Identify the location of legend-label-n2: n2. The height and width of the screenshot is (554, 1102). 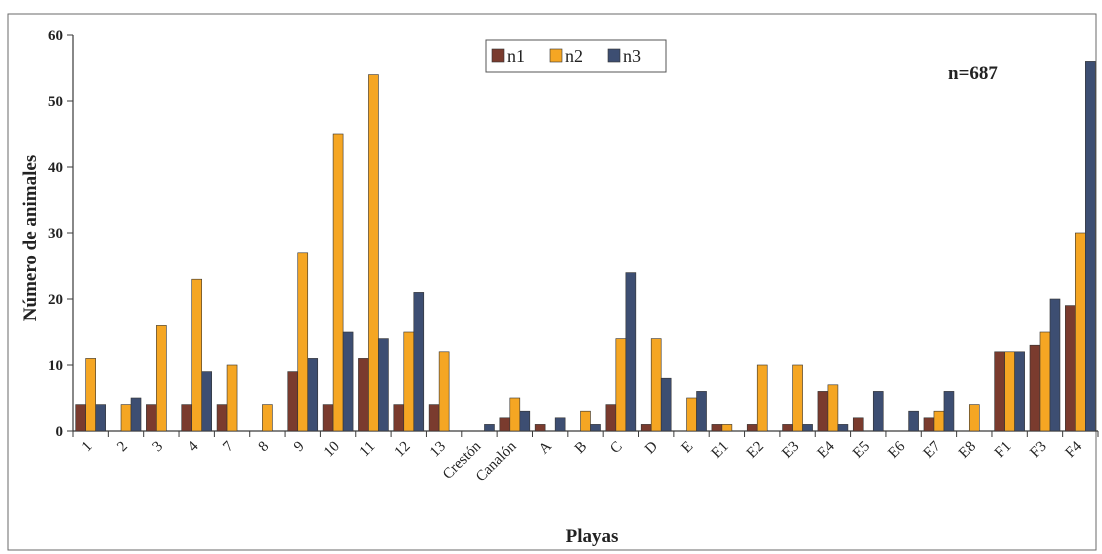
(574, 56).